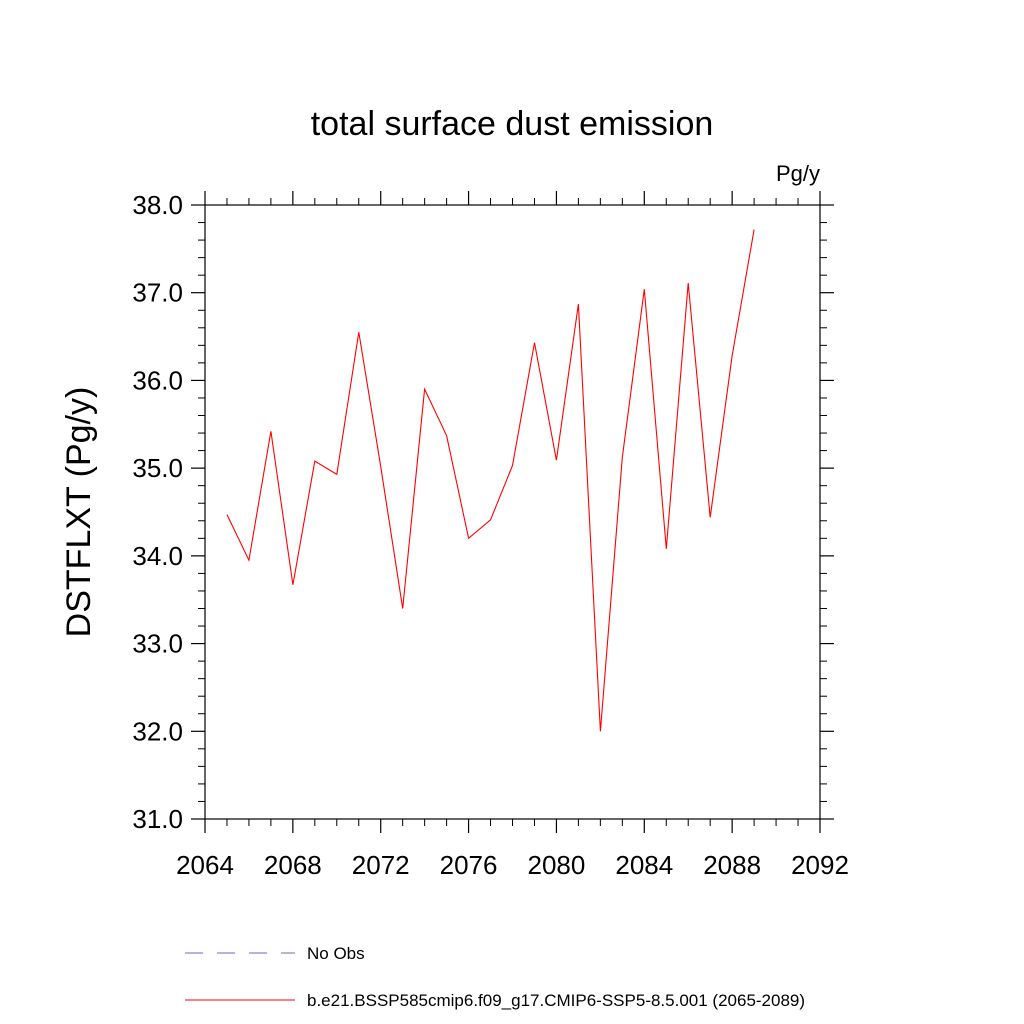  Describe the element at coordinates (157, 556) in the screenshot. I see `y-tick-label: 34.0` at that location.